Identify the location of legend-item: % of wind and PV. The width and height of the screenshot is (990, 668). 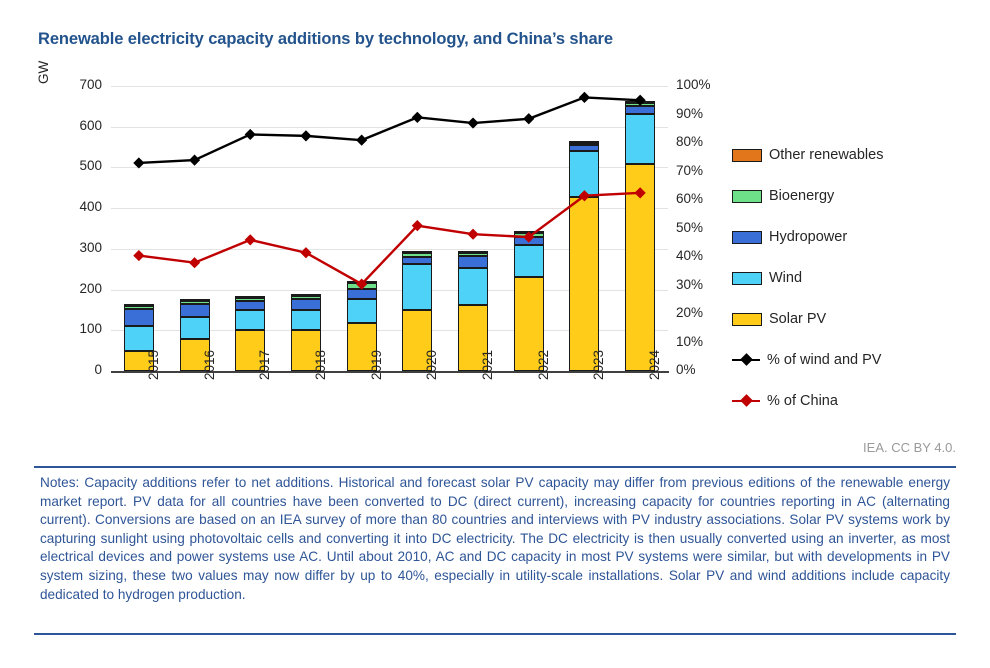
(806, 360).